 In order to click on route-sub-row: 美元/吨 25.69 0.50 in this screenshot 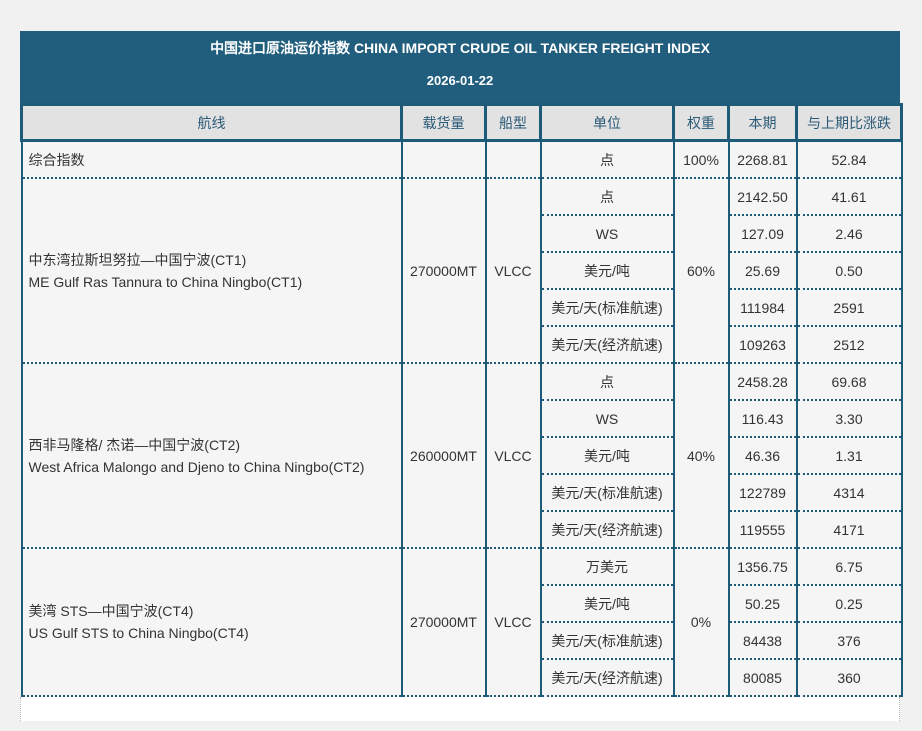, I will do `click(462, 270)`.